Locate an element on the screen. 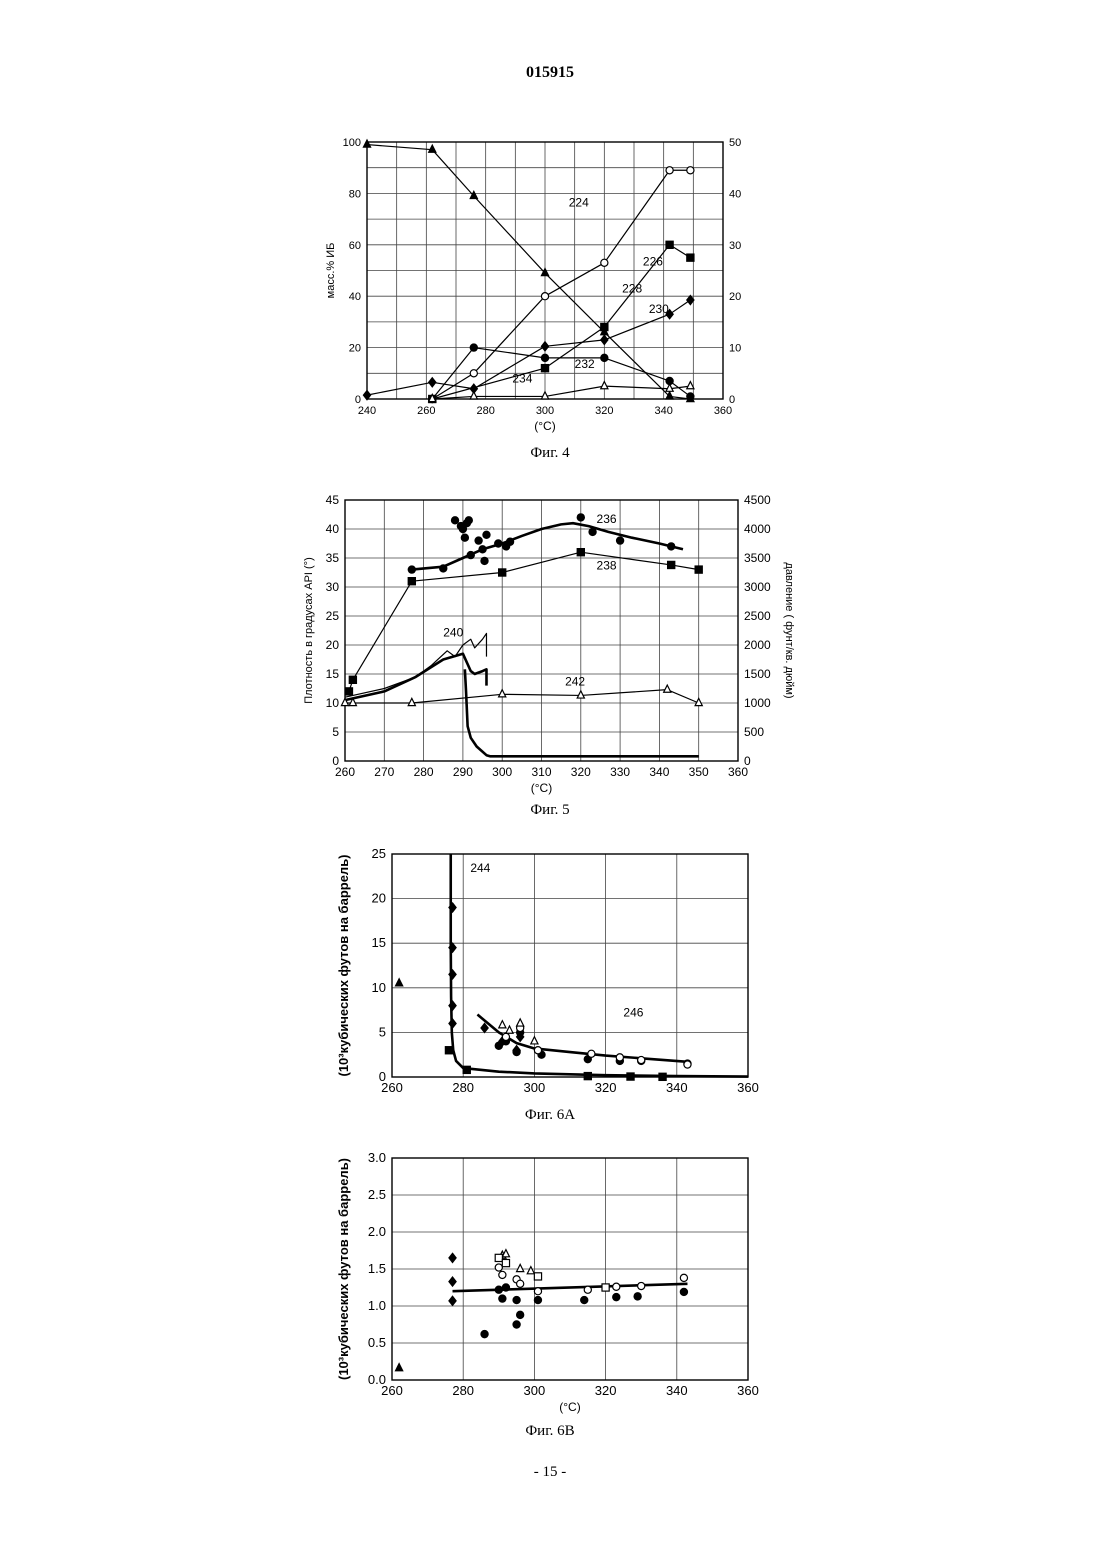 Image resolution: width=1100 pixels, height=1556 pixels. y2-tick-label: 0 is located at coordinates (747, 761).